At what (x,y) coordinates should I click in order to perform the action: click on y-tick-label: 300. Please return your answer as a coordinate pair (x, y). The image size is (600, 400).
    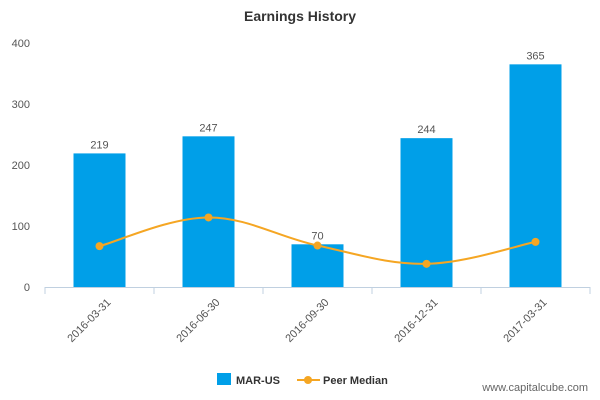
    Looking at the image, I should click on (21, 105).